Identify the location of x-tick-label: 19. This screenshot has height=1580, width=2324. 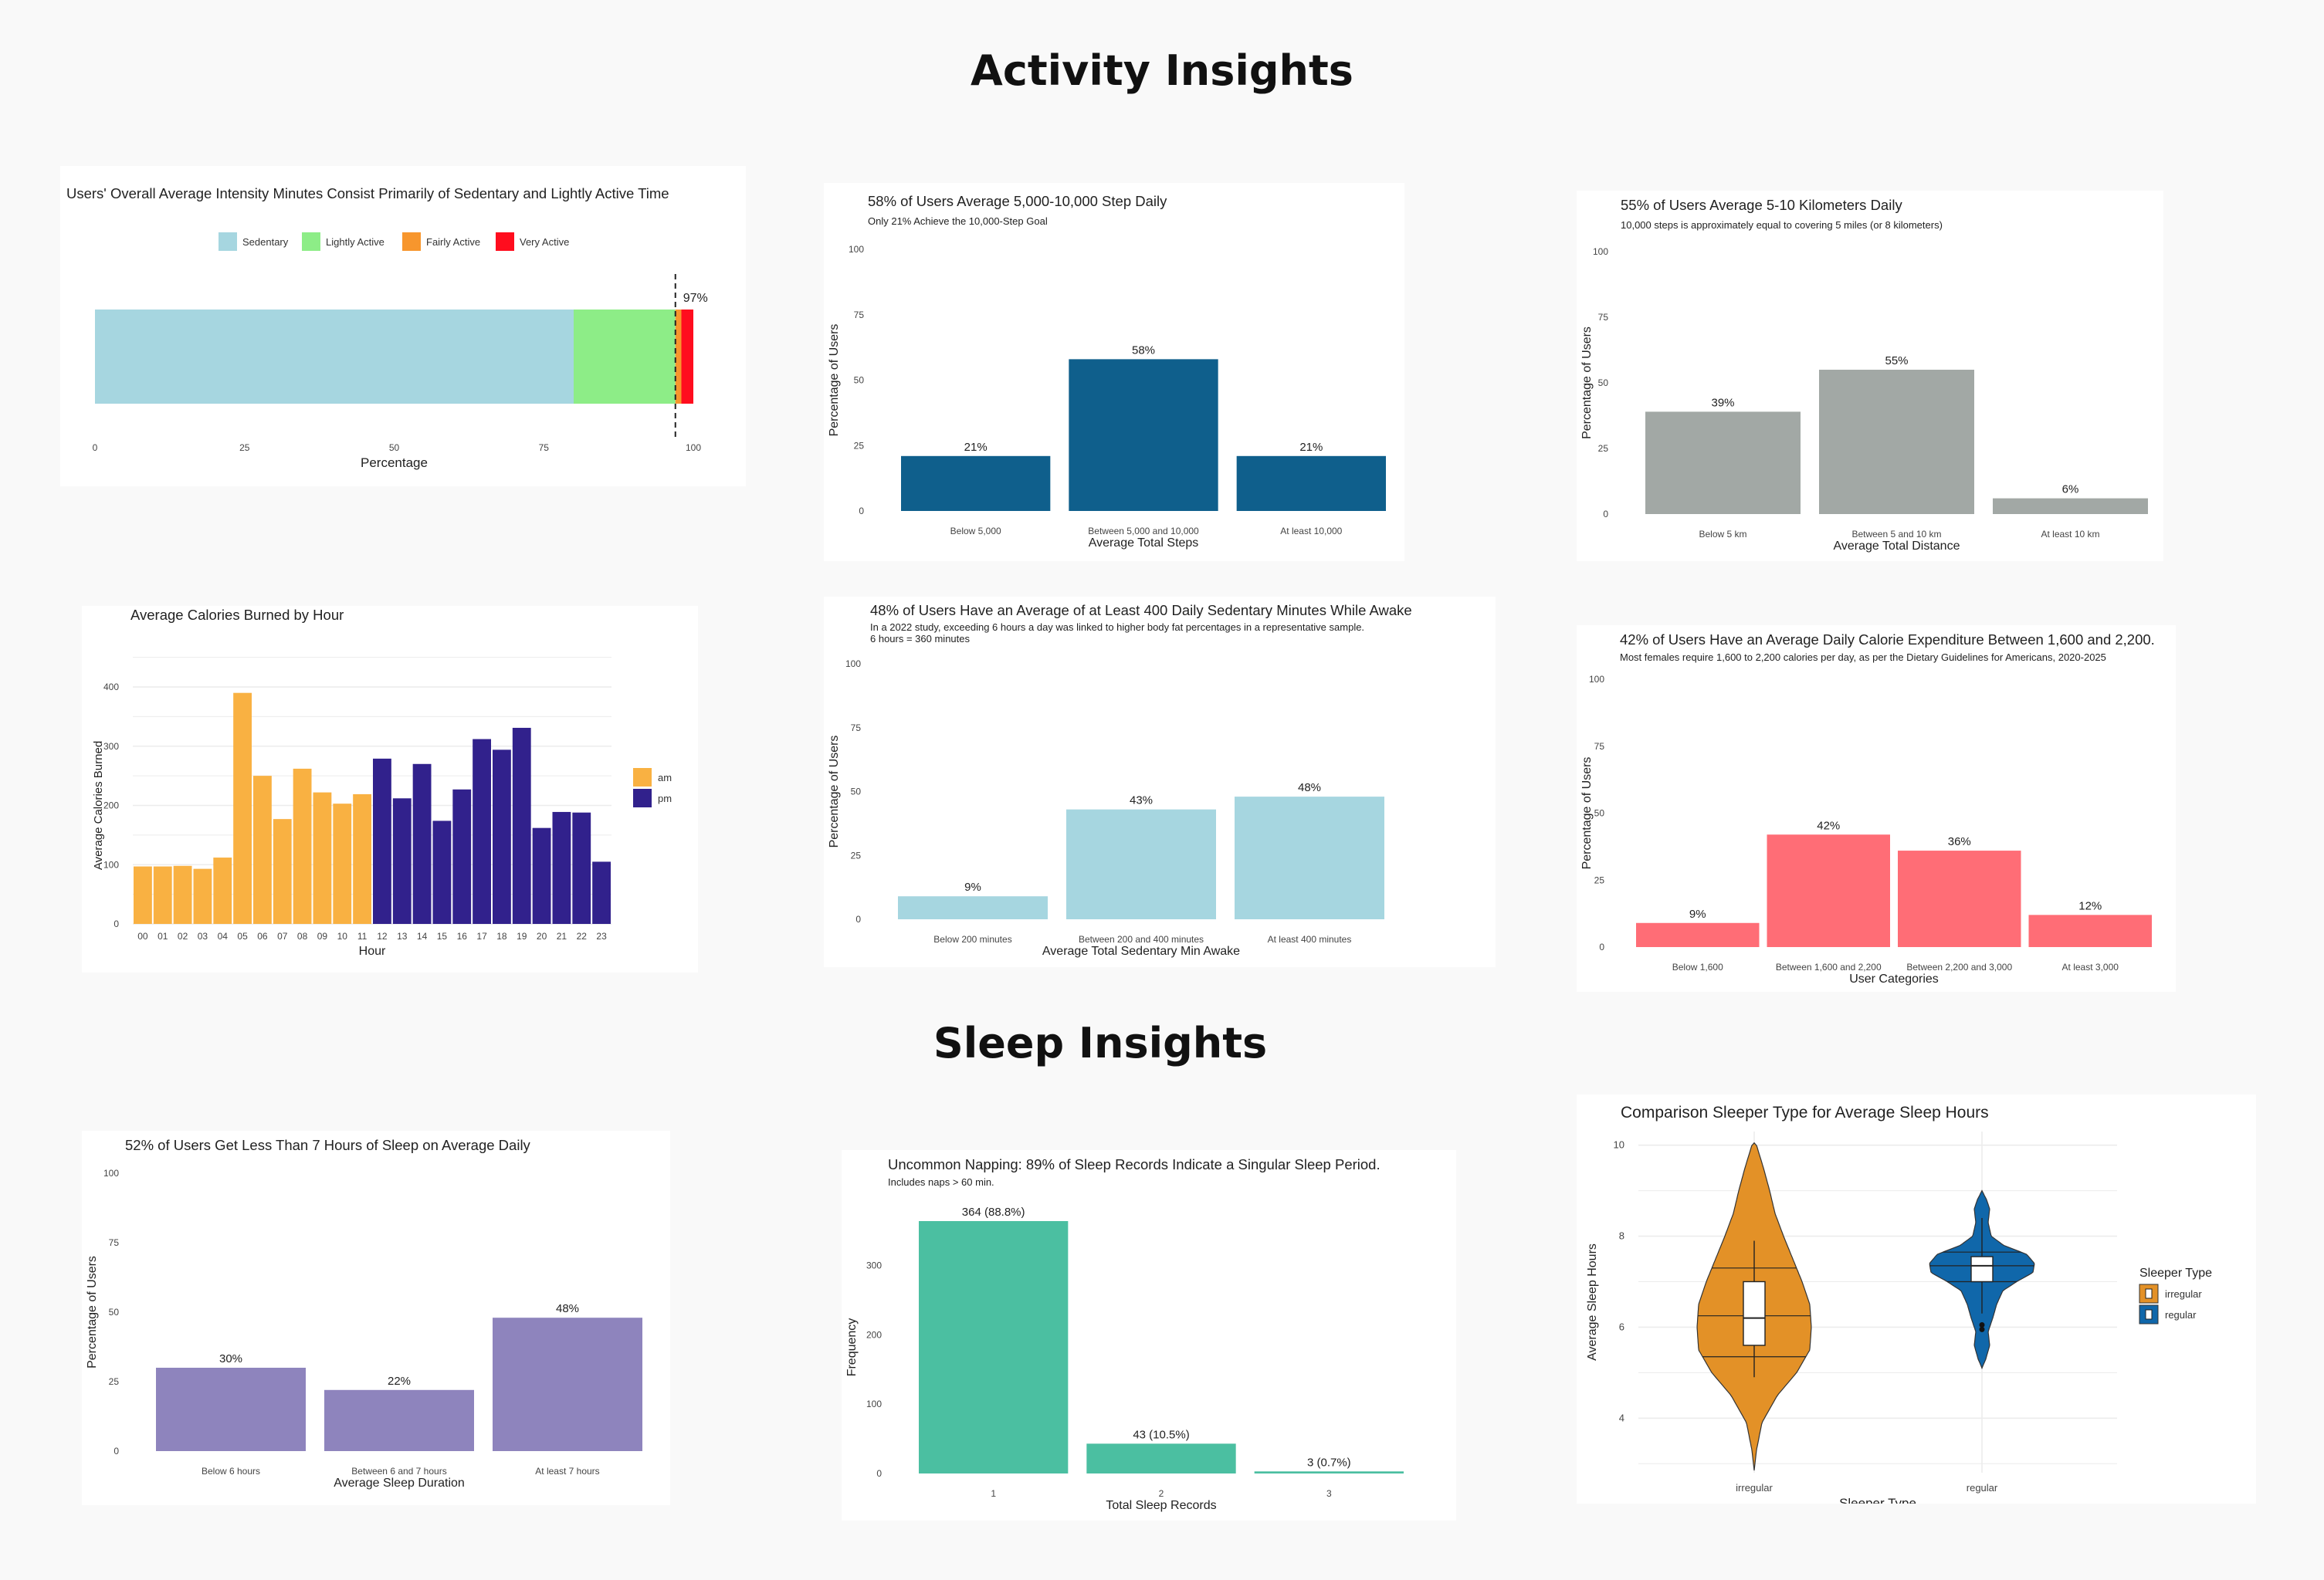
(522, 936).